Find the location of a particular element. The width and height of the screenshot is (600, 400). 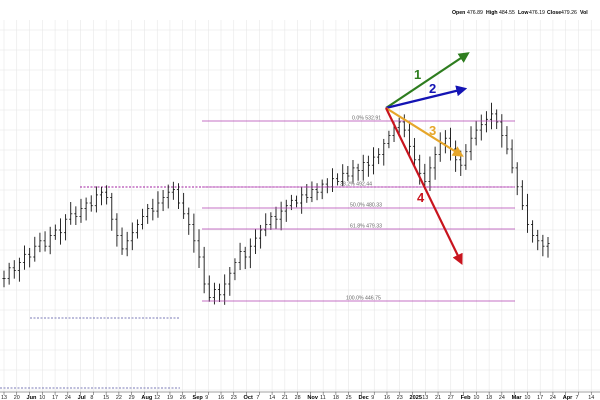

x-tick-label: 13 is located at coordinates (4, 397).